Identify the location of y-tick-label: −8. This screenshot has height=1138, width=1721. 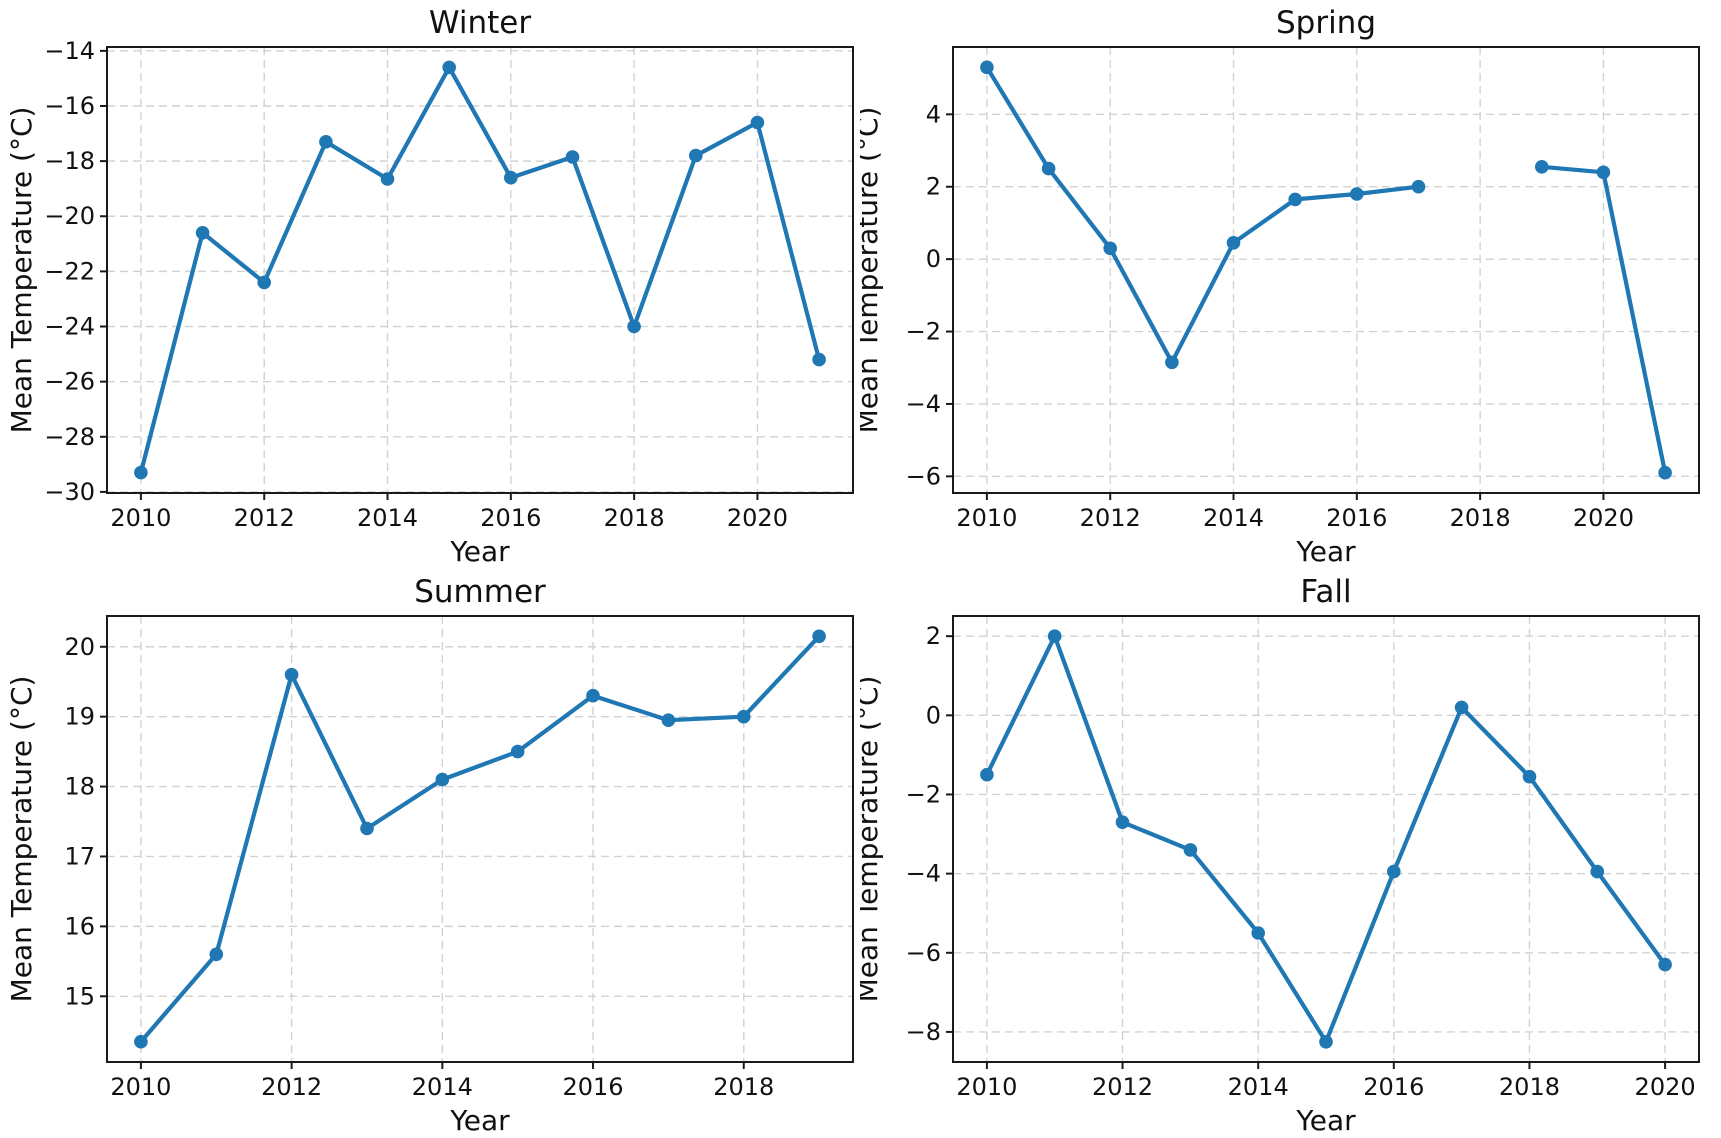
(923, 1032).